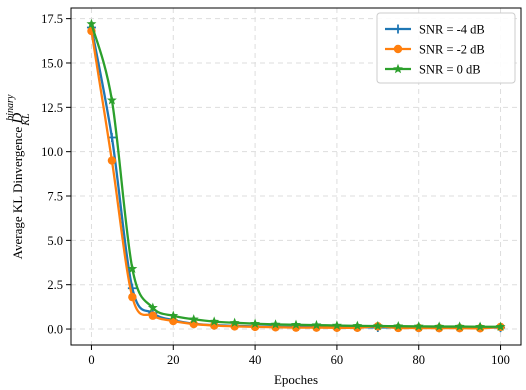 This screenshot has width=526, height=390. What do you see at coordinates (52, 108) in the screenshot?
I see `y-tick-label: 12.5` at bounding box center [52, 108].